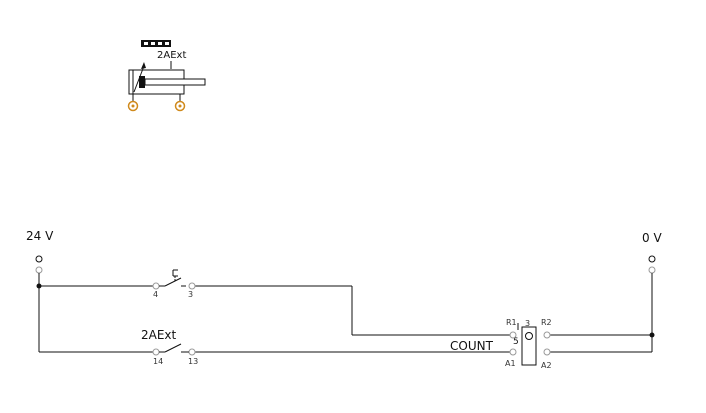  Describe the element at coordinates (513, 335) in the screenshot. I see `counter-connector-r1` at that location.